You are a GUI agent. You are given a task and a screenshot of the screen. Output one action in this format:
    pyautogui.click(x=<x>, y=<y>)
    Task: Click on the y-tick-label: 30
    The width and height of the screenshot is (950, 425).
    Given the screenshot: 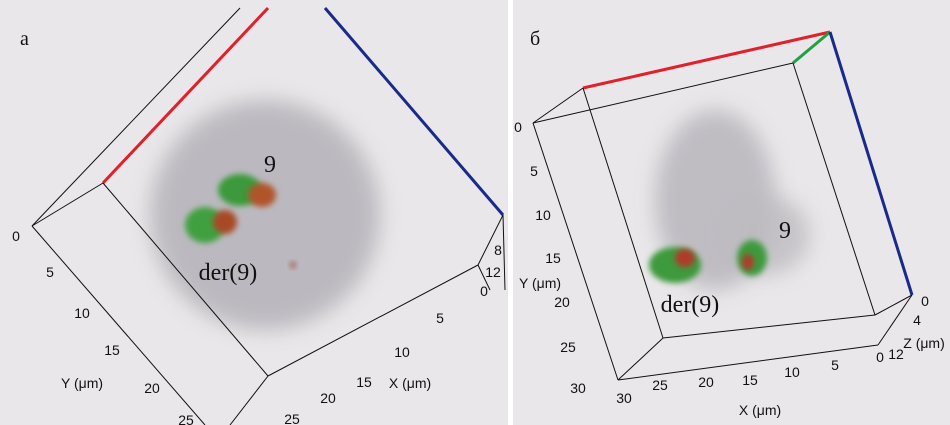 What is the action you would take?
    pyautogui.click(x=578, y=388)
    